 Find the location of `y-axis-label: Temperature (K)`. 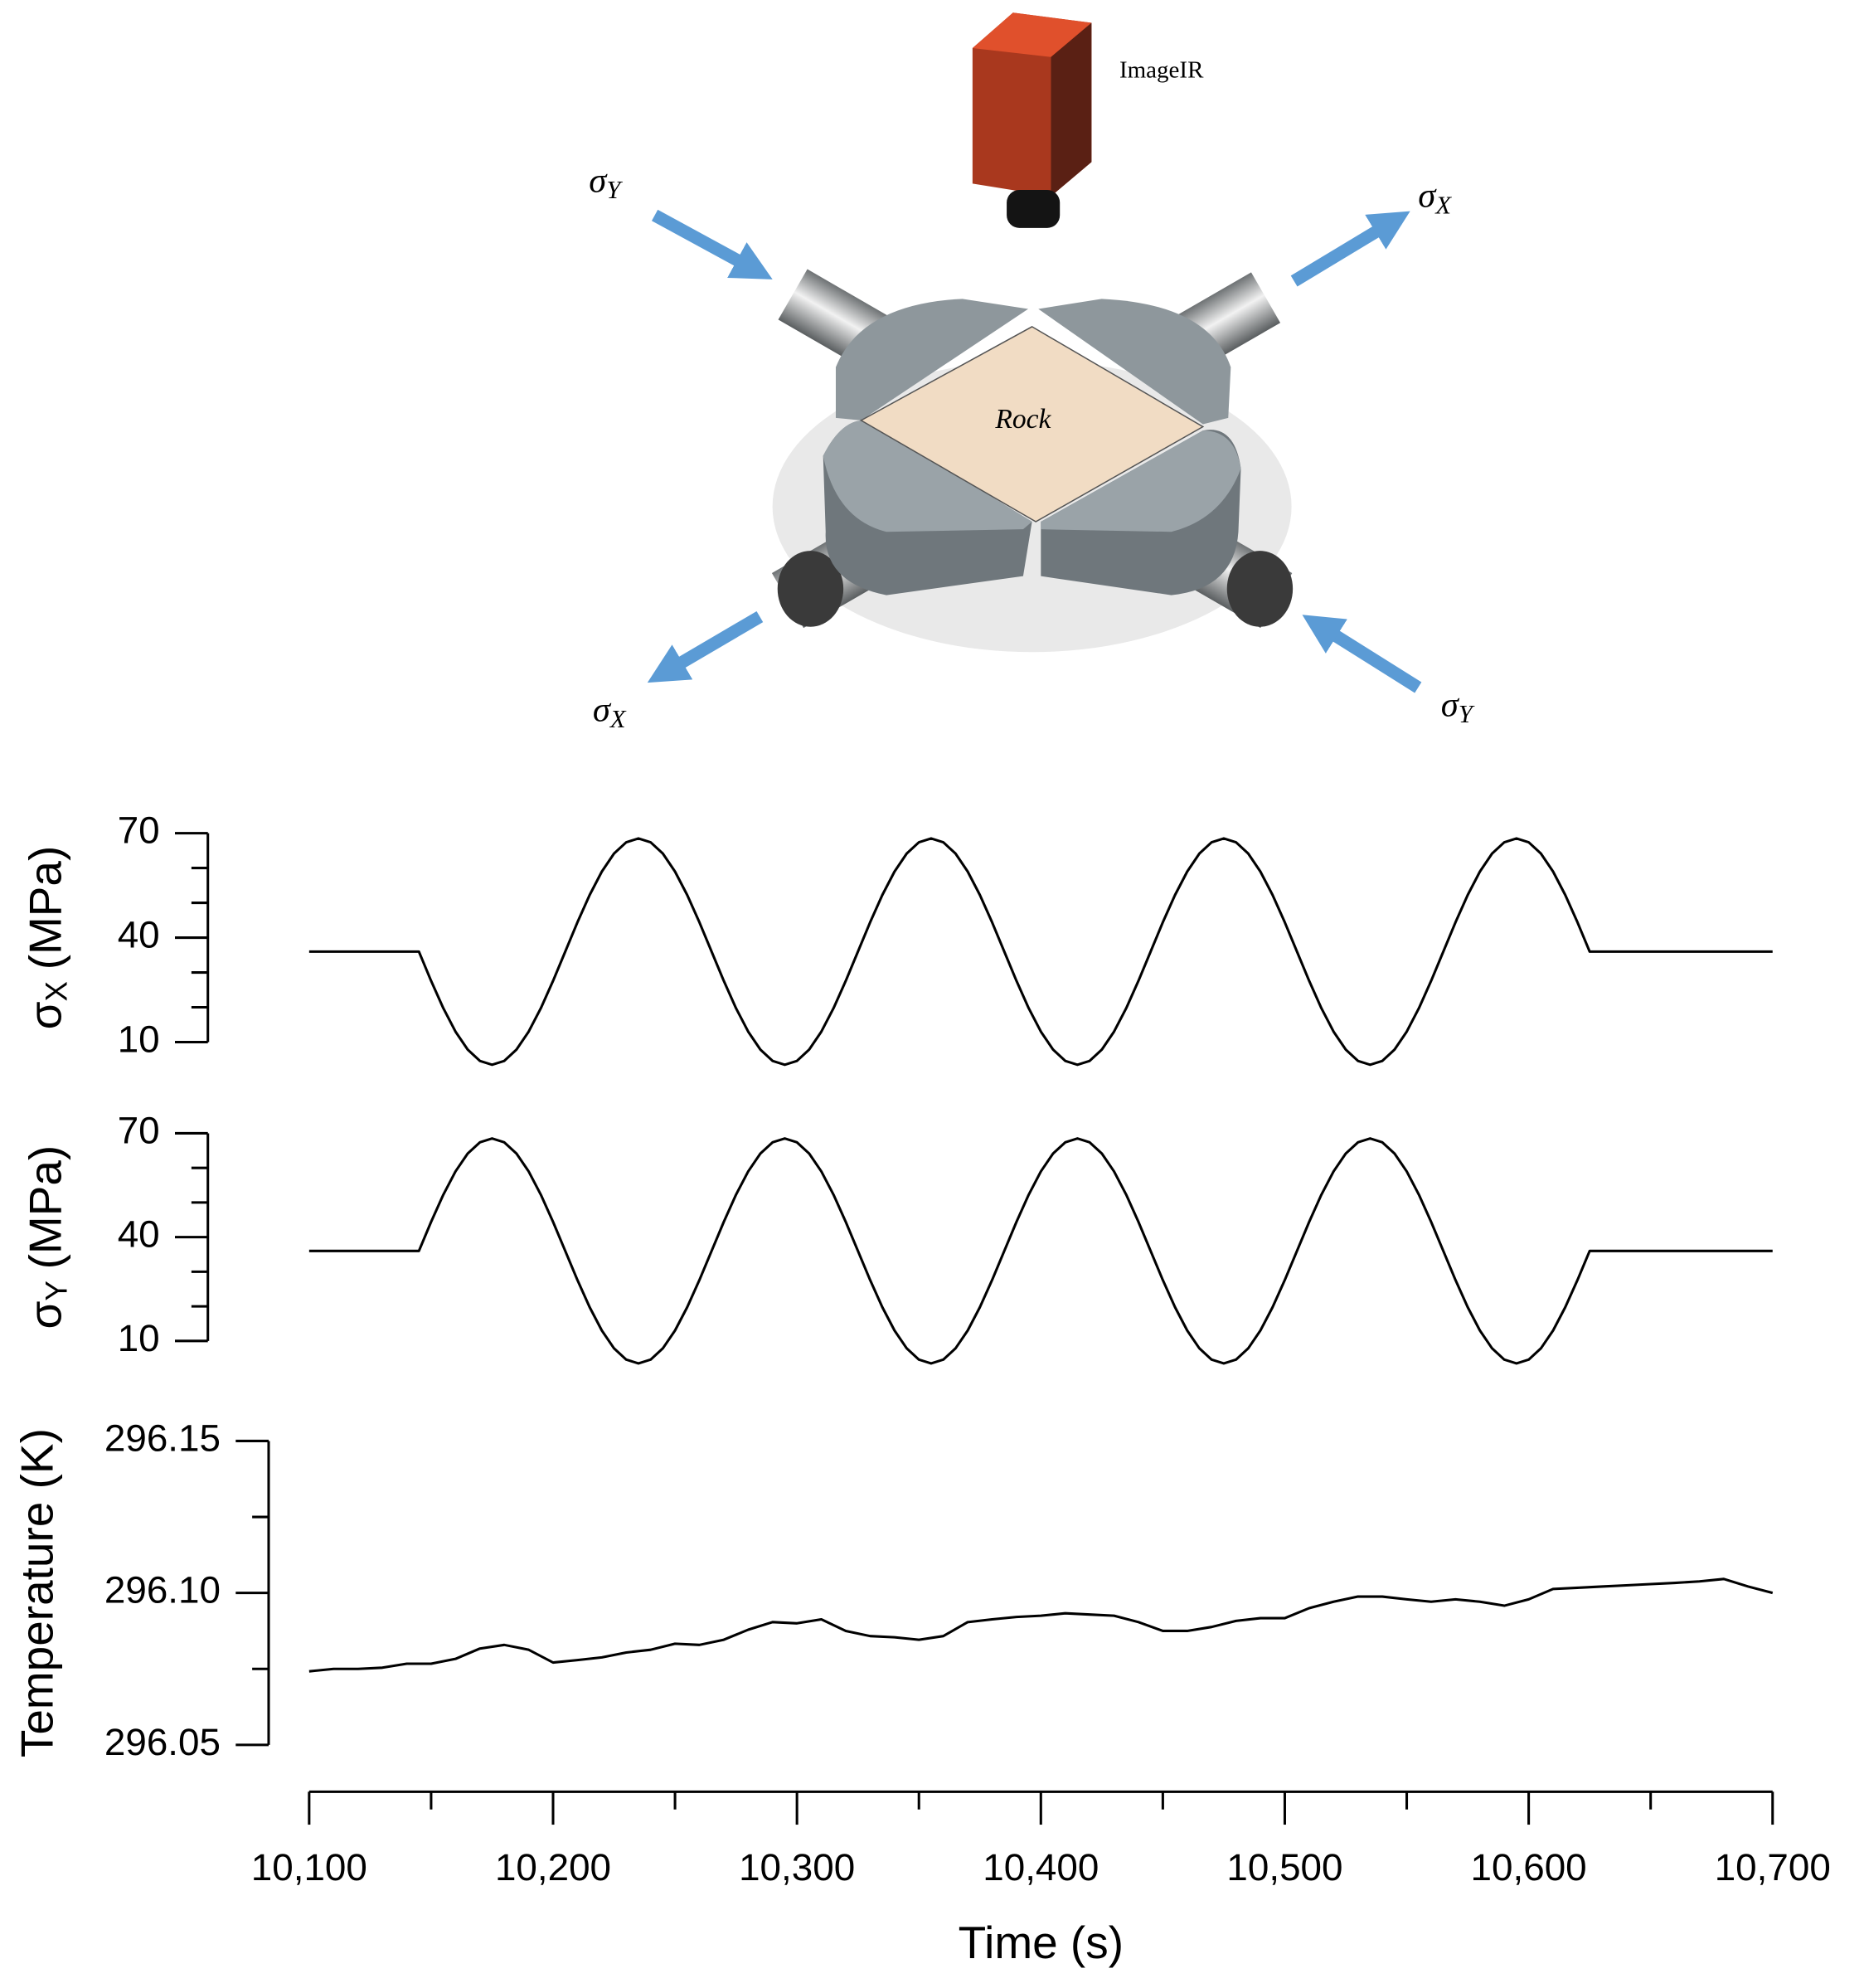

y-axis-label: Temperature (K) is located at coordinates (37, 1592).